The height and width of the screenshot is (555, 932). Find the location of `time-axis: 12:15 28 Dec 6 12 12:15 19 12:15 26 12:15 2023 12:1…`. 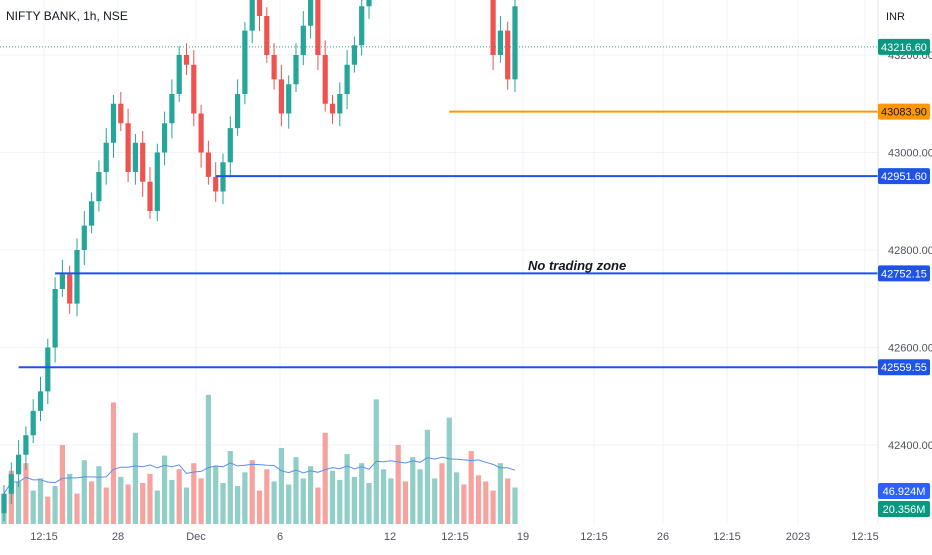

time-axis: 12:15 28 Dec 6 12 12:15 19 12:15 26 12:15 2023 12:1… is located at coordinates (454, 537).